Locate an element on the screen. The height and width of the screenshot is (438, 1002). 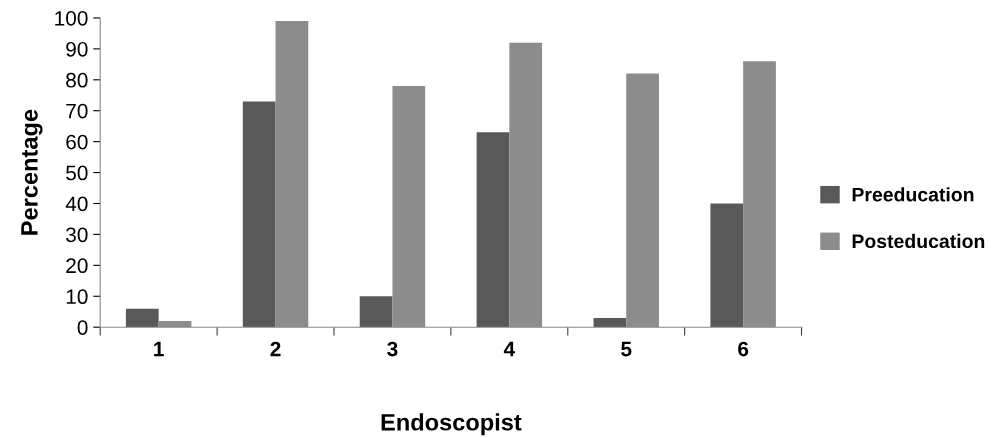
legend-label: Preeducation is located at coordinates (913, 194).